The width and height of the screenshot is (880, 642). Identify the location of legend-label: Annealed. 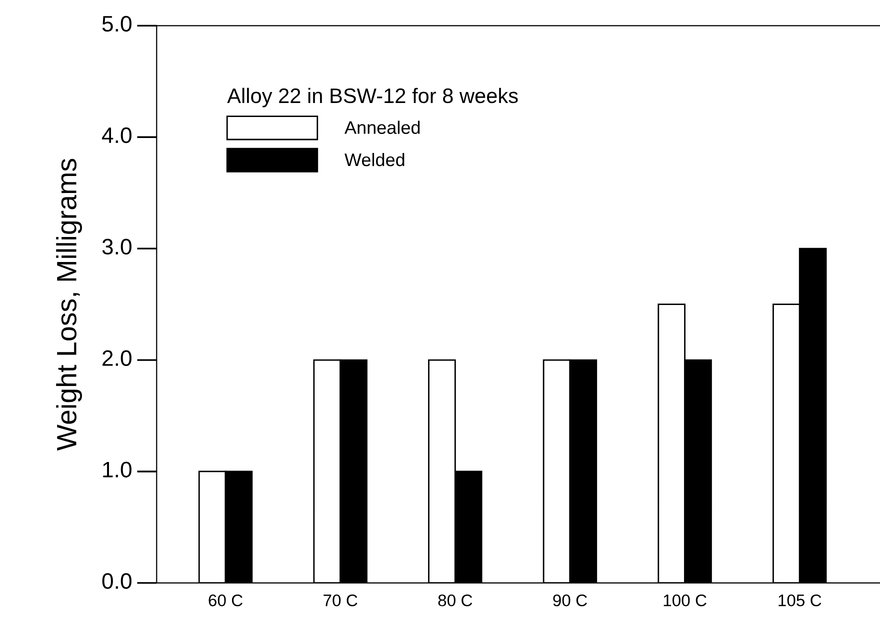
(382, 127).